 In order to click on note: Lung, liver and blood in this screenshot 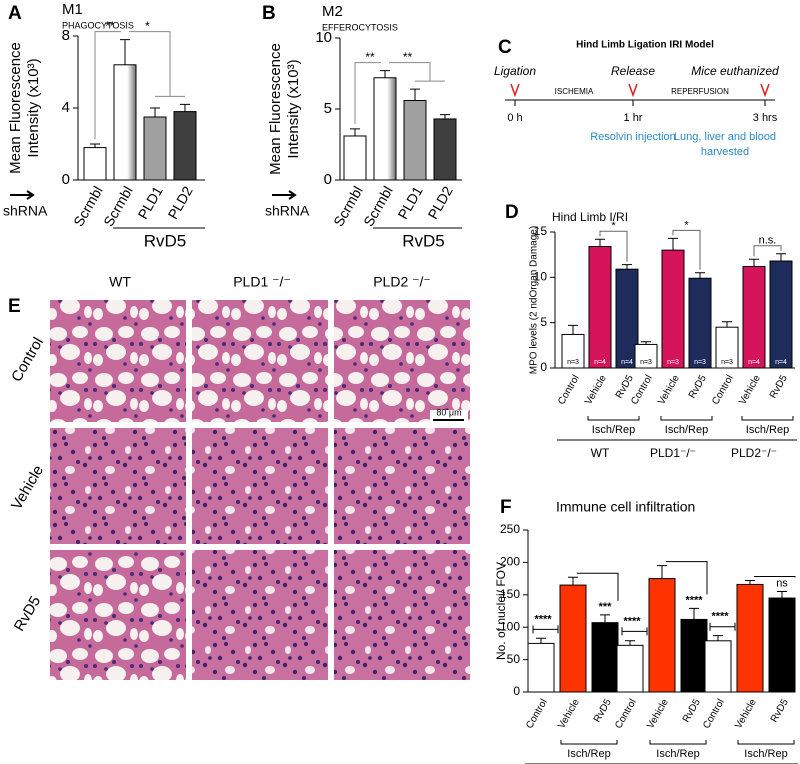, I will do `click(725, 137)`.